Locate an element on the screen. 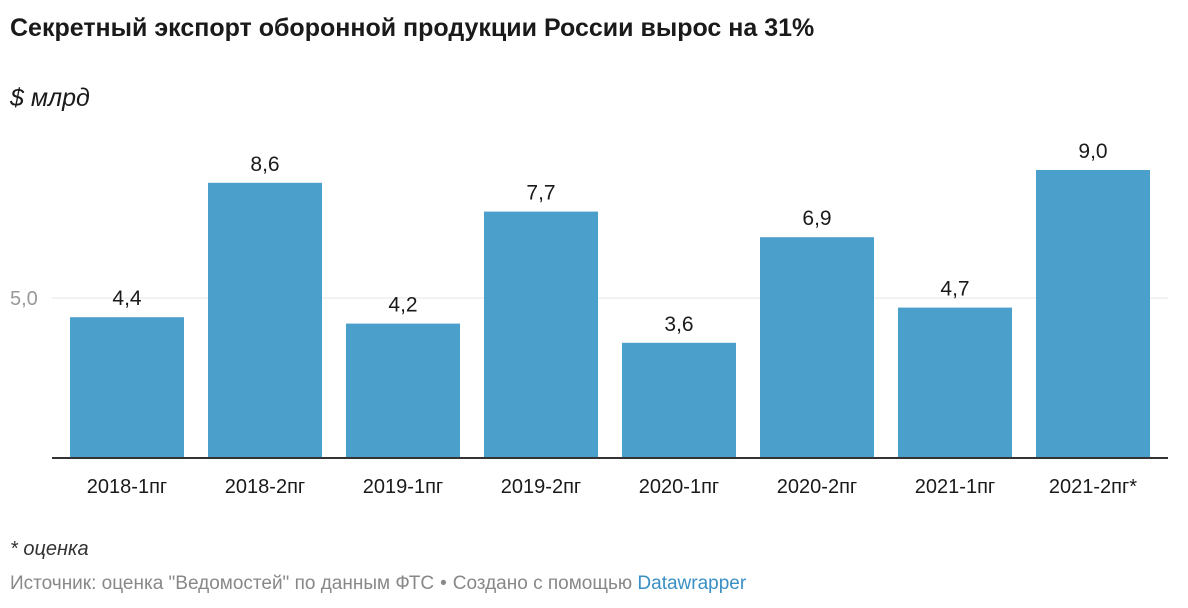  footnote: * оценка is located at coordinates (49, 549).